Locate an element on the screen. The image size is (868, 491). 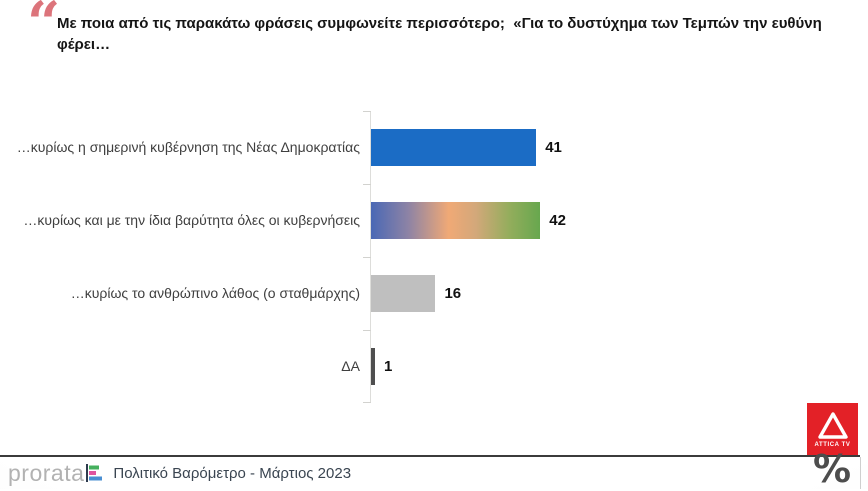
footer-divider is located at coordinates (430, 456).